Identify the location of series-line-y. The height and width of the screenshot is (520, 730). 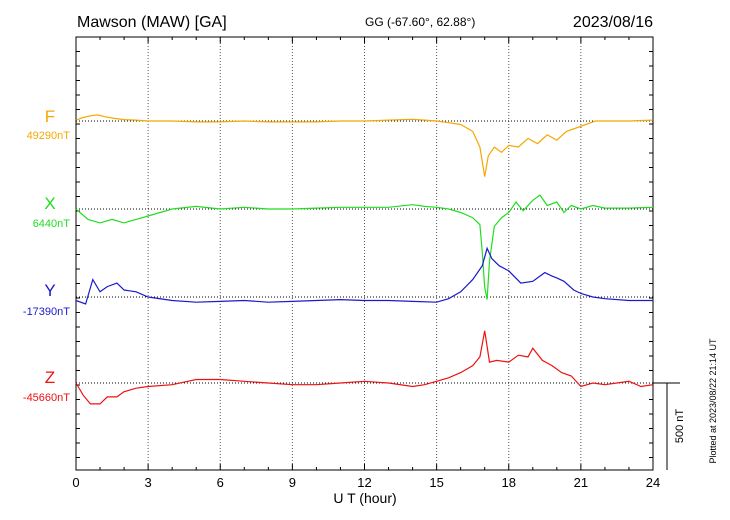
(364, 275).